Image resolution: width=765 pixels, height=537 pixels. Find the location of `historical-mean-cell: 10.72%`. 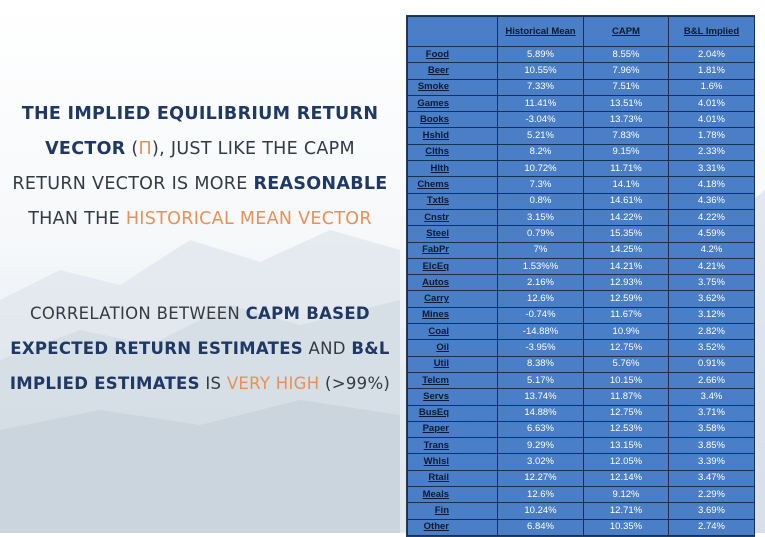

historical-mean-cell: 10.72% is located at coordinates (540, 169).